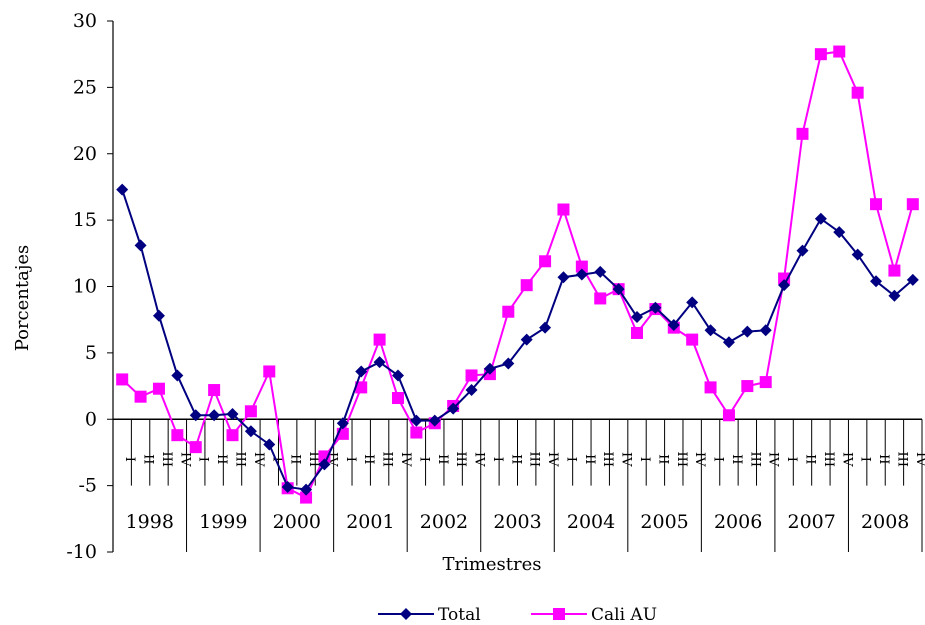 This screenshot has width=925, height=625. Describe the element at coordinates (664, 522) in the screenshot. I see `year-label: 2005` at that location.